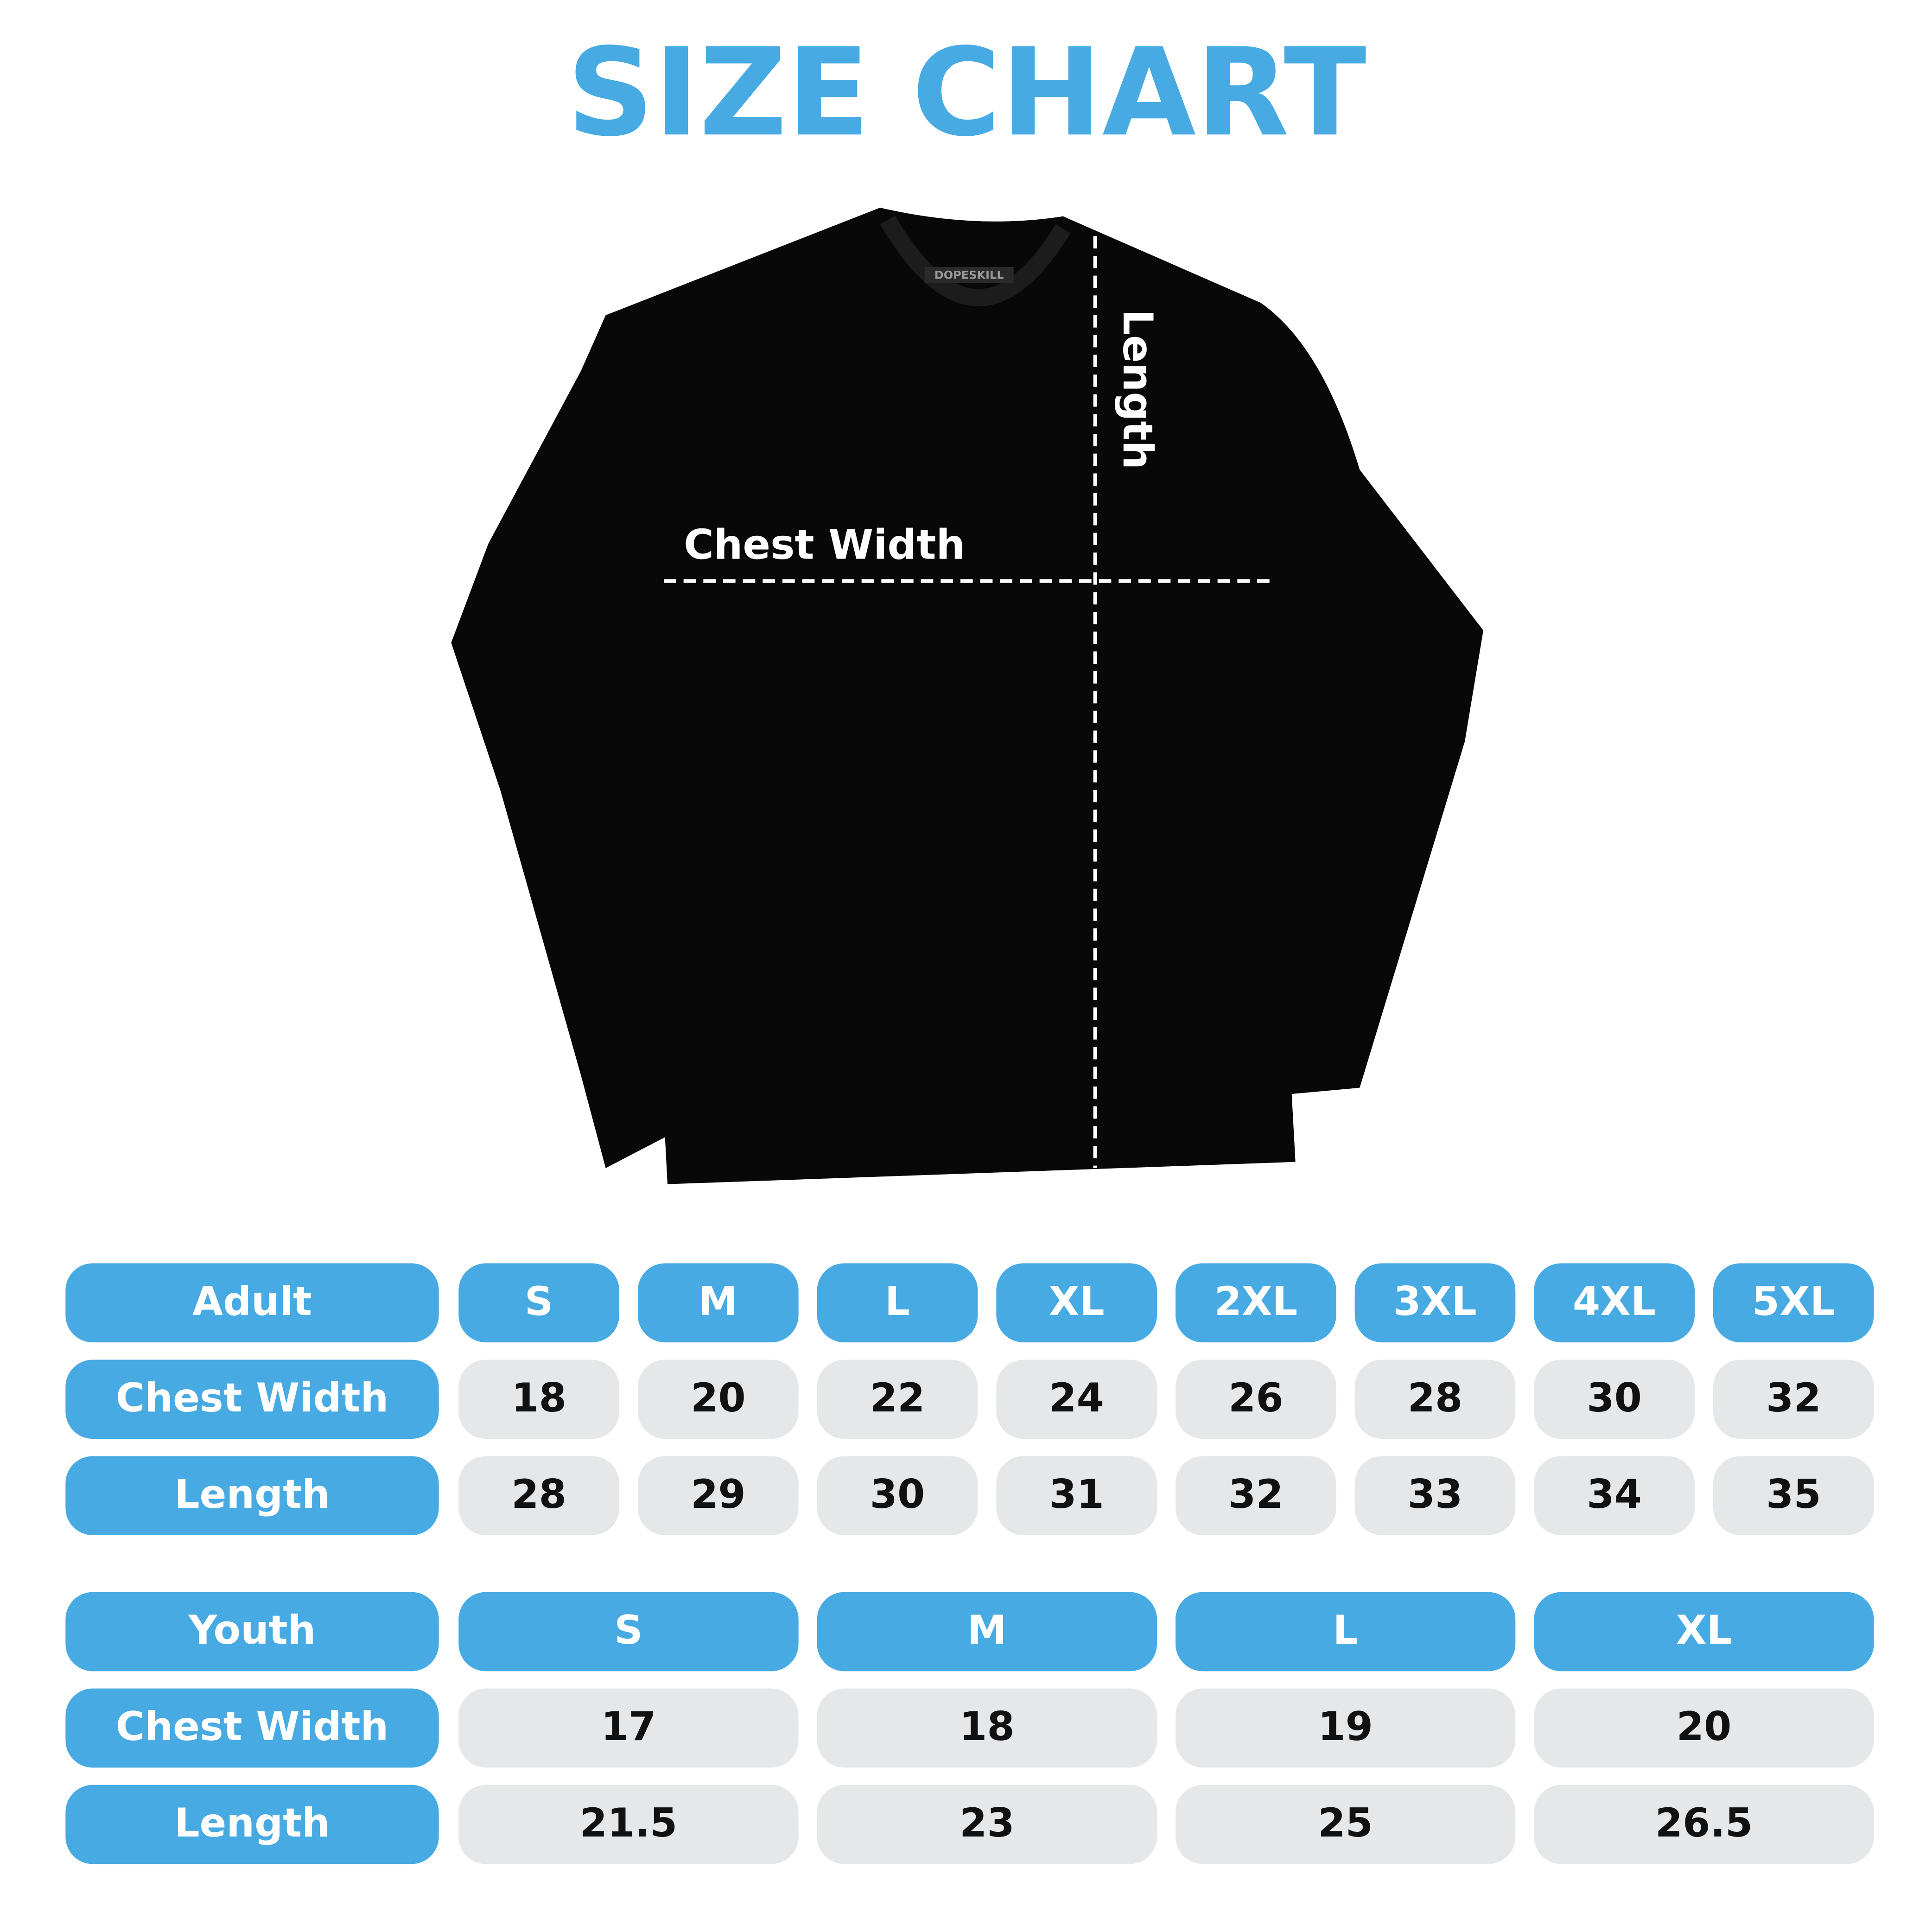 This screenshot has height=1932, width=1932. I want to click on value-text: 17, so click(628, 1727).